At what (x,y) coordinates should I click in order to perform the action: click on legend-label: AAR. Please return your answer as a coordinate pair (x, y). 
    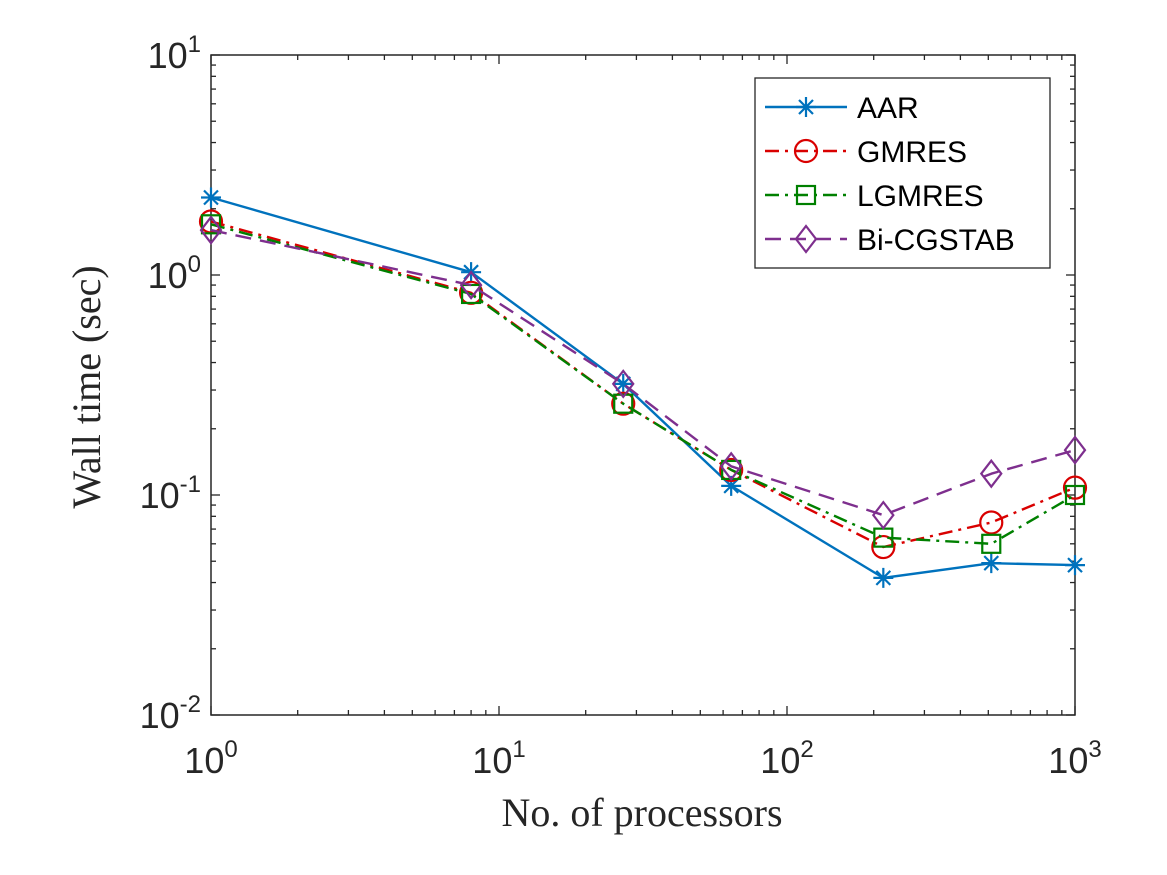
    Looking at the image, I should click on (888, 108).